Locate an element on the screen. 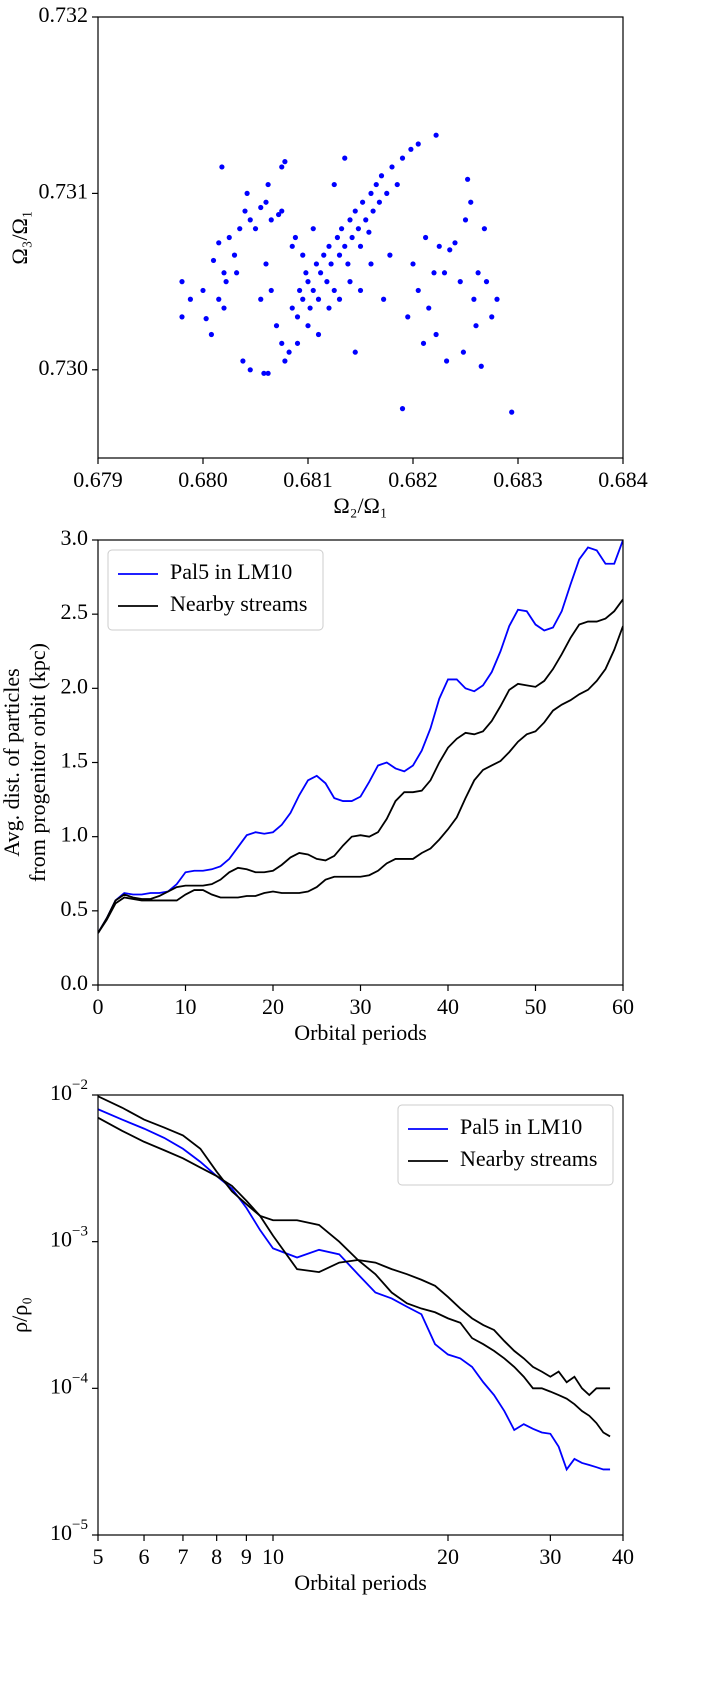 The image size is (706, 1683). x-tick-label-base: 5 is located at coordinates (98, 1556).